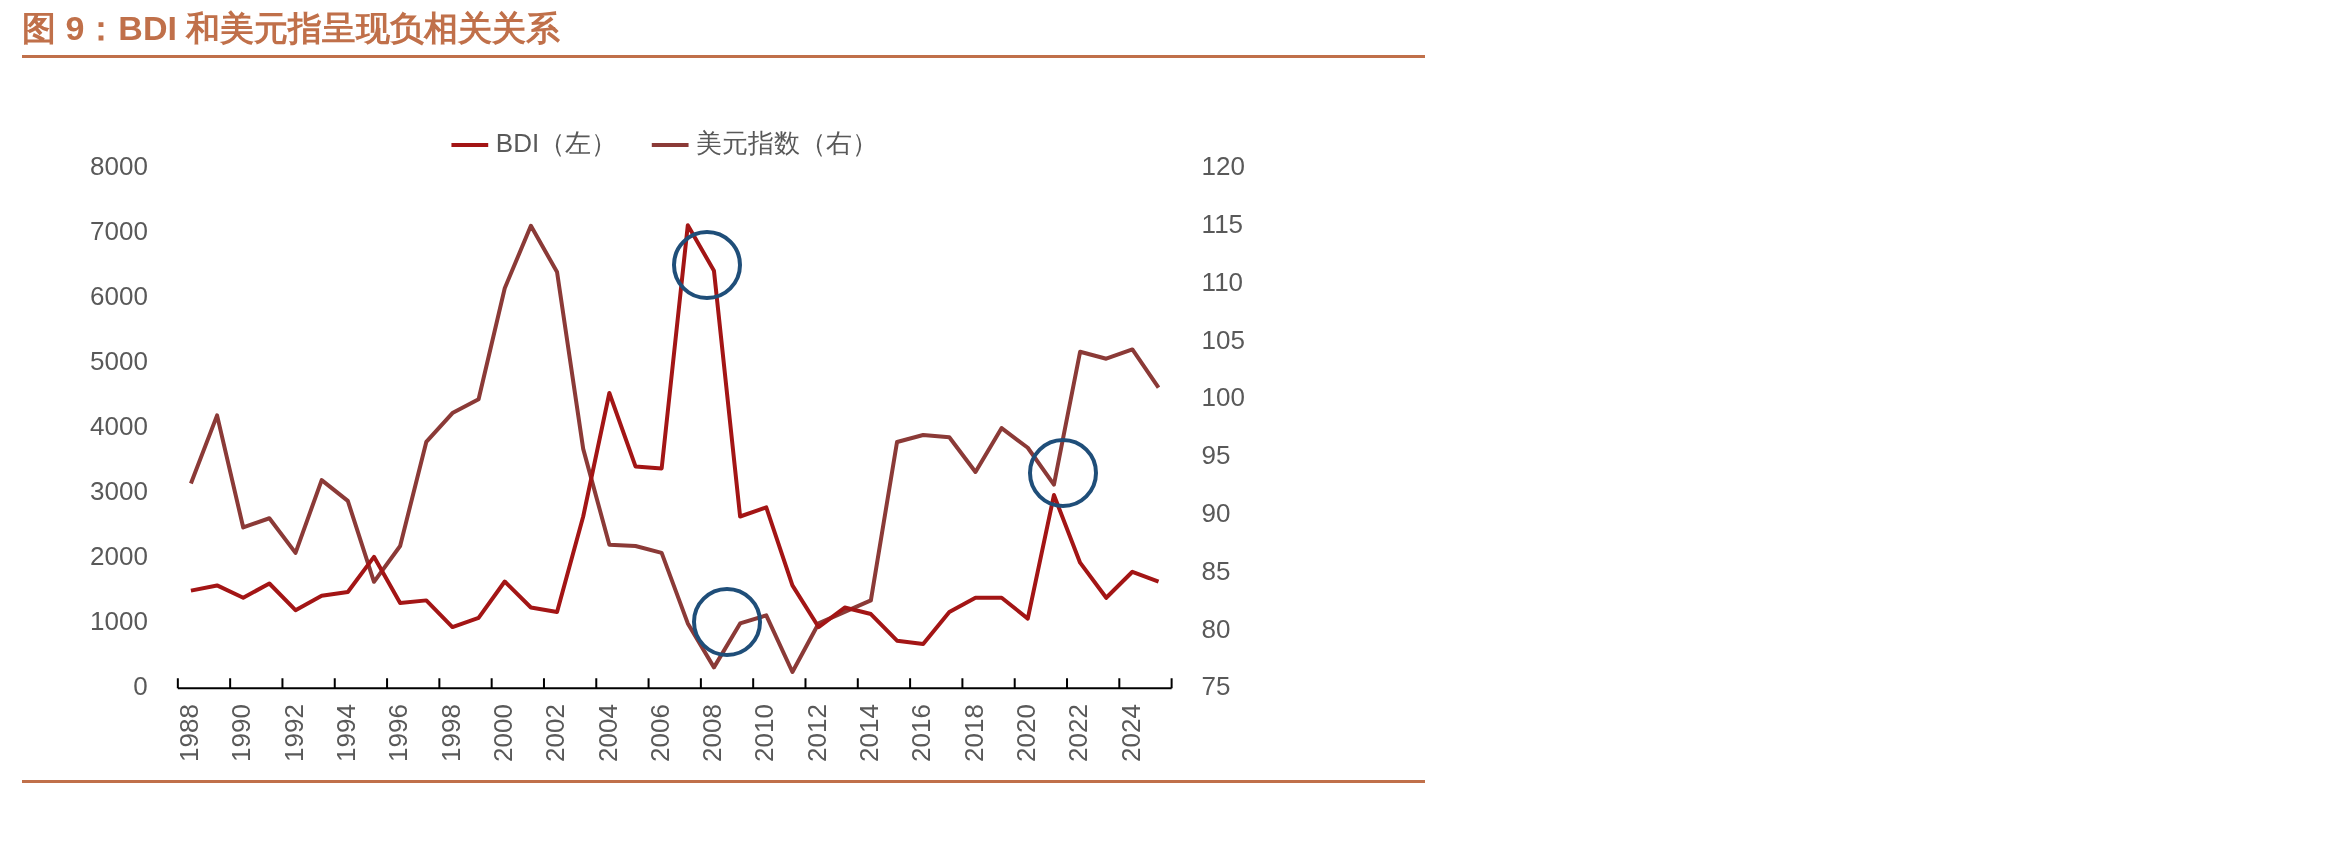 This screenshot has width=2351, height=844. What do you see at coordinates (119, 166) in the screenshot?
I see `y-tick-label: 8000` at bounding box center [119, 166].